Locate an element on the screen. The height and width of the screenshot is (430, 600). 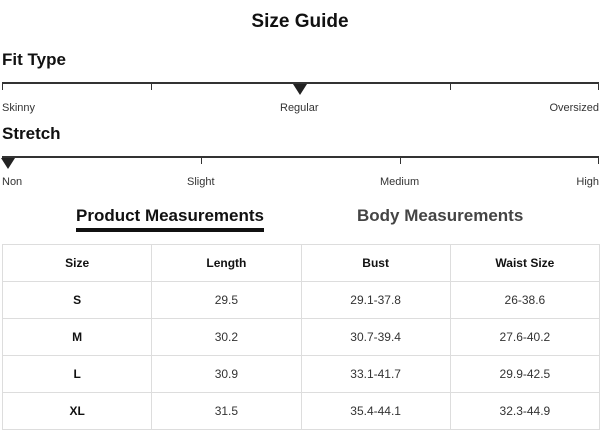
cell-waist: 26-38.6 is located at coordinates (524, 300).